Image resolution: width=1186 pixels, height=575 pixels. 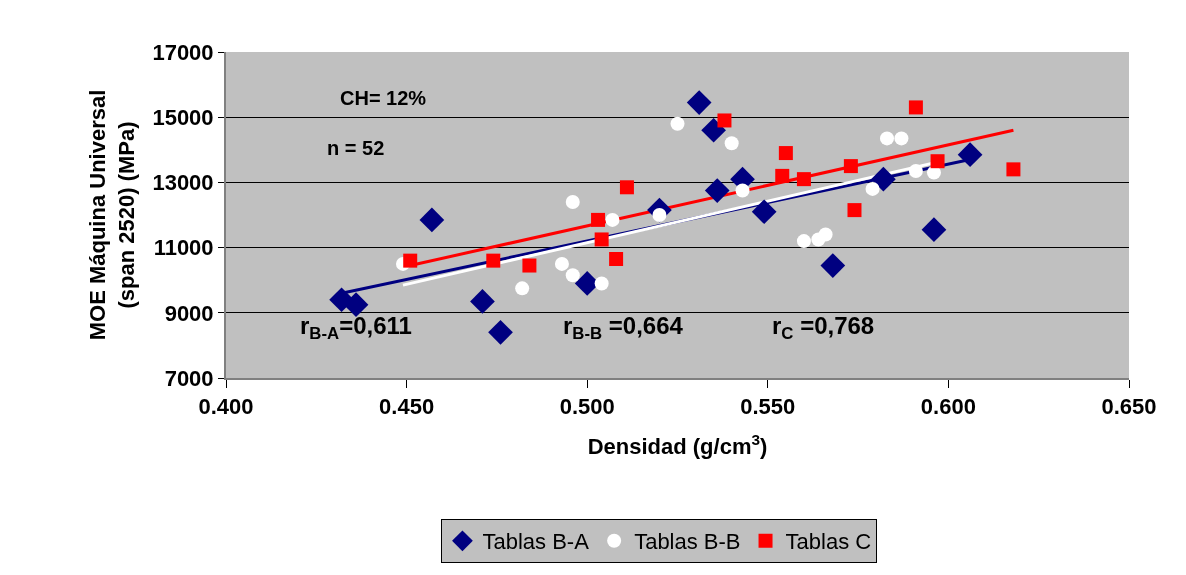 I want to click on x-tick-label: 0.450, so click(x=407, y=407).